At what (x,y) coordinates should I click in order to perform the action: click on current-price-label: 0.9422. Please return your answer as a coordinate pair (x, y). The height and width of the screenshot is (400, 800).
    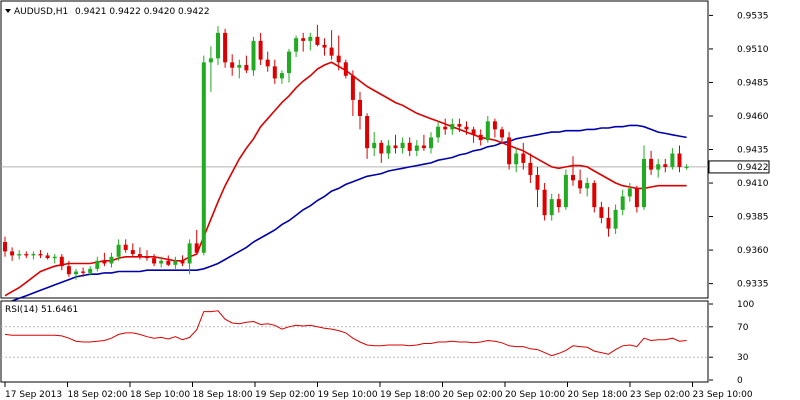
    Looking at the image, I should click on (739, 167).